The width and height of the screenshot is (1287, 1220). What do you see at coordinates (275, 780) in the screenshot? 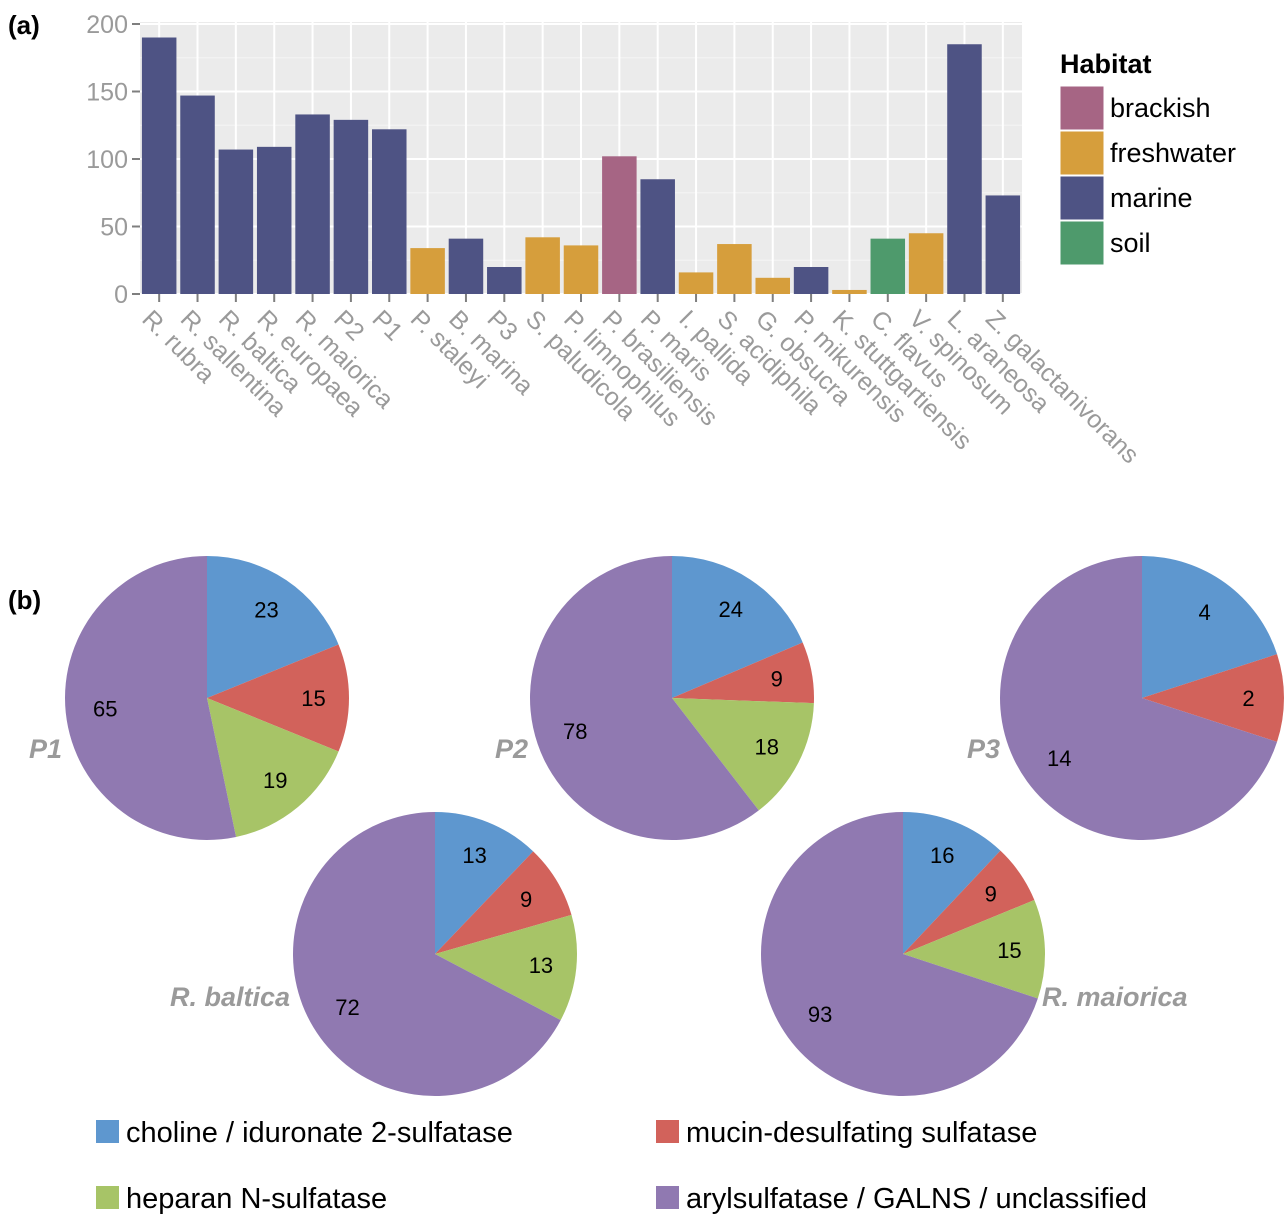
I see `slice-value-label: 19` at bounding box center [275, 780].